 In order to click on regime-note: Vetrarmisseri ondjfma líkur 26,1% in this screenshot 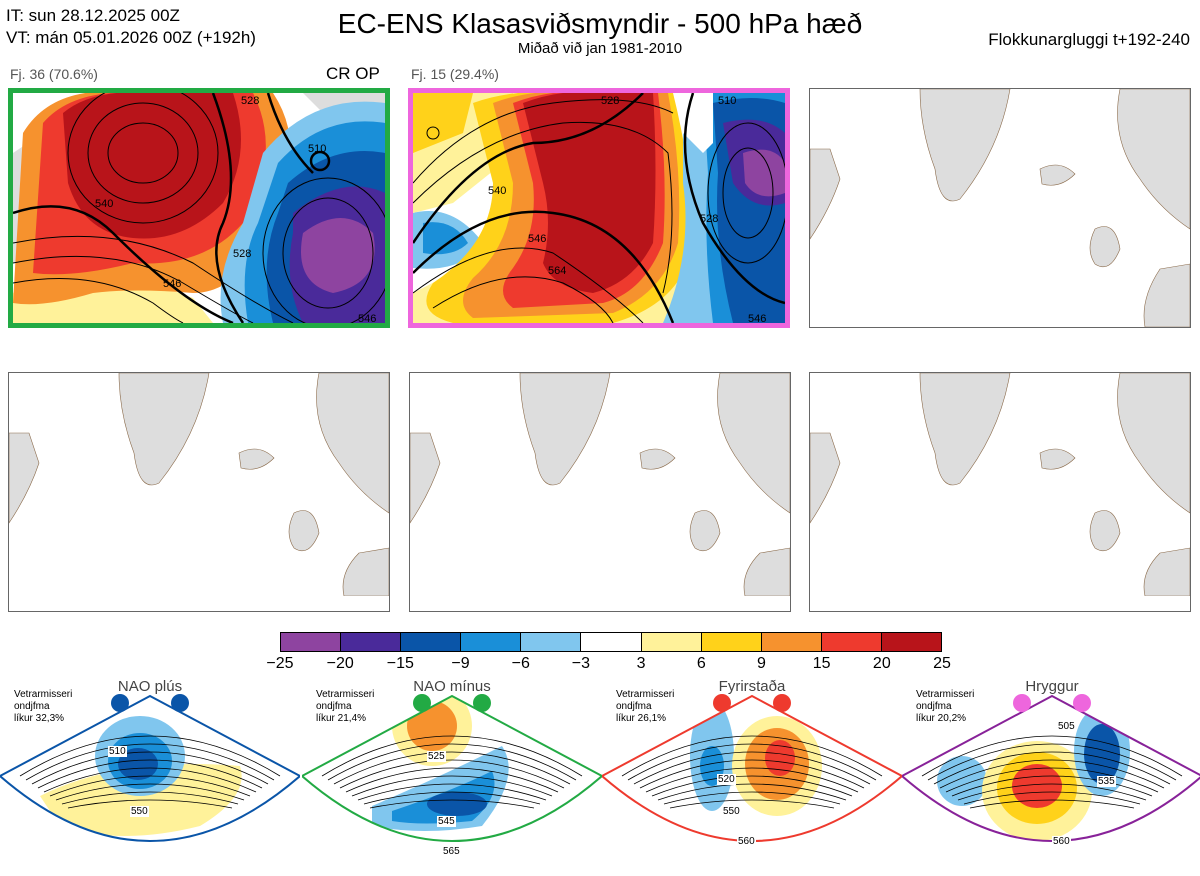, I will do `click(645, 707)`.